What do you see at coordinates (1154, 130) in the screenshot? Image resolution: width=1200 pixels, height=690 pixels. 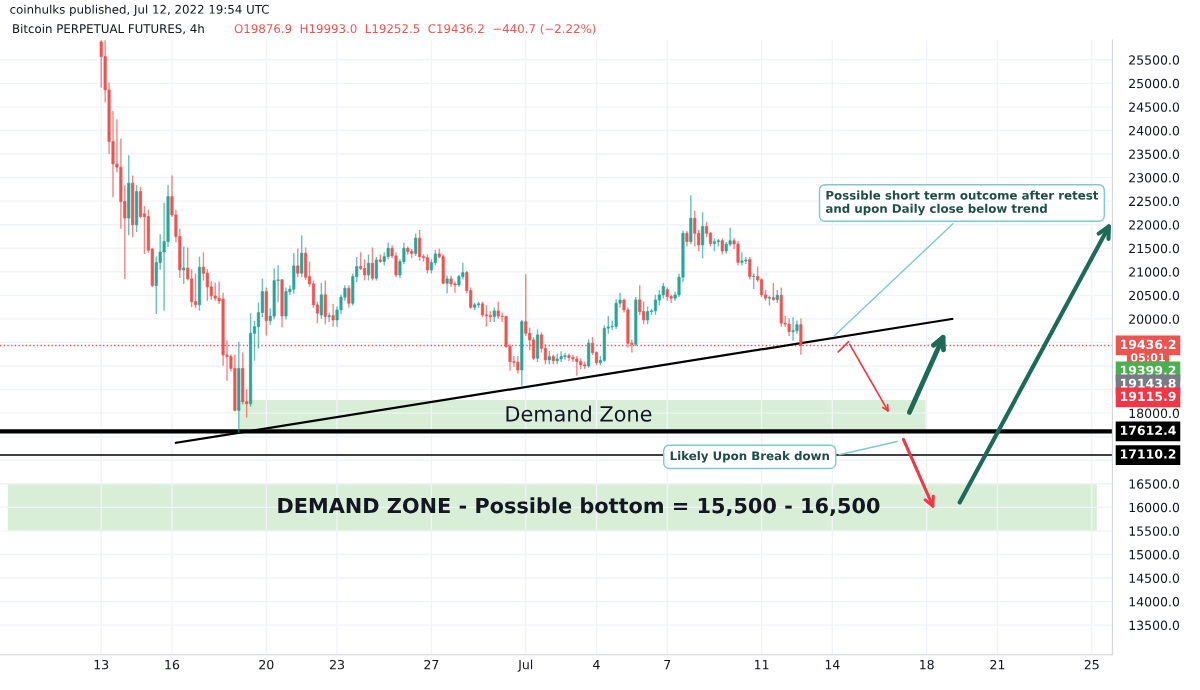 I see `y-tick-label: 24000.0` at bounding box center [1154, 130].